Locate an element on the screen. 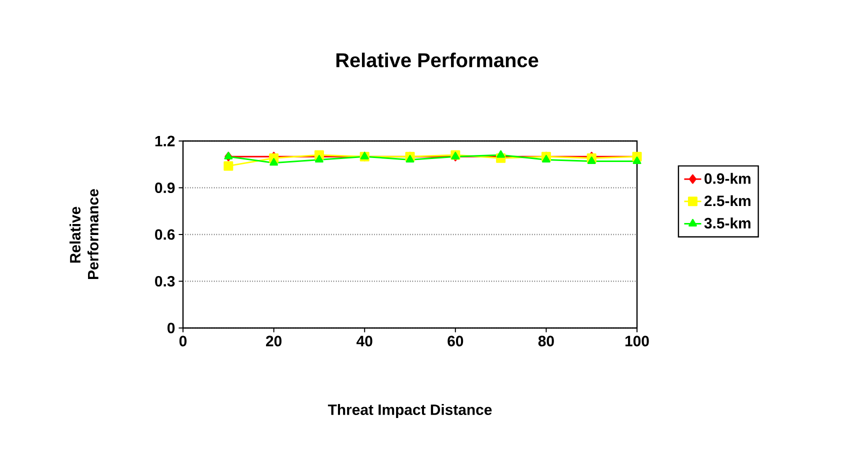  y-axis-title: Relative Performance is located at coordinates (84, 234).